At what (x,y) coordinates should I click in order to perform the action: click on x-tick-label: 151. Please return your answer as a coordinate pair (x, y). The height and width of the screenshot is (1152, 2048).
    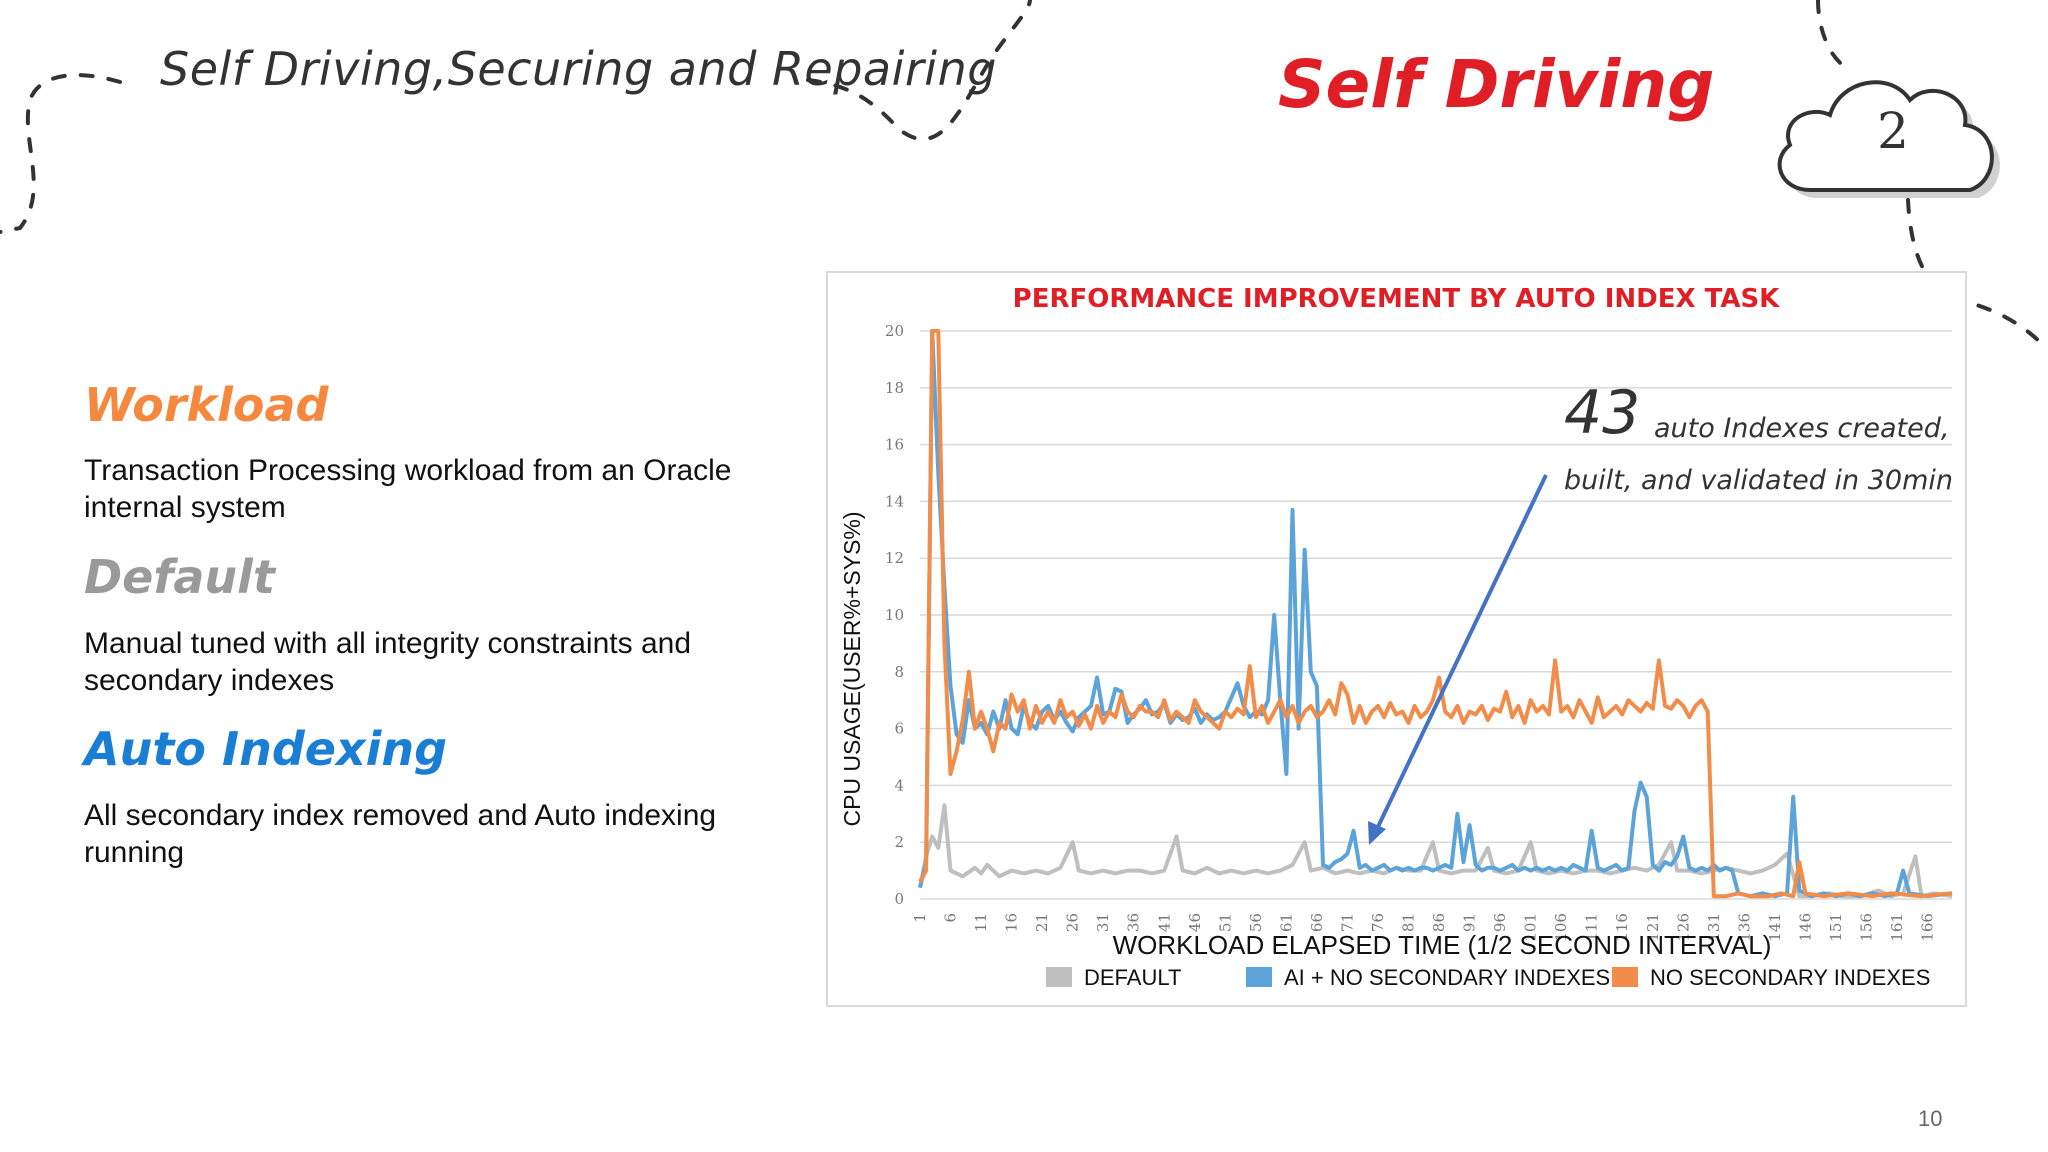
    Looking at the image, I should click on (1836, 927).